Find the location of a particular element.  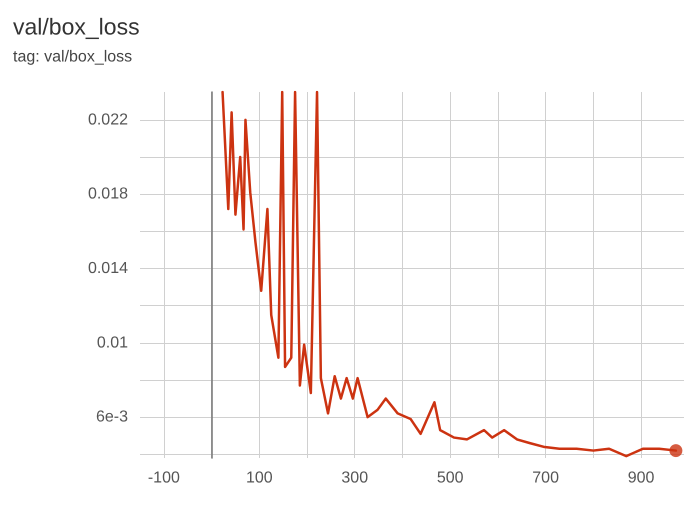

x-tick-label: 300 is located at coordinates (354, 478).